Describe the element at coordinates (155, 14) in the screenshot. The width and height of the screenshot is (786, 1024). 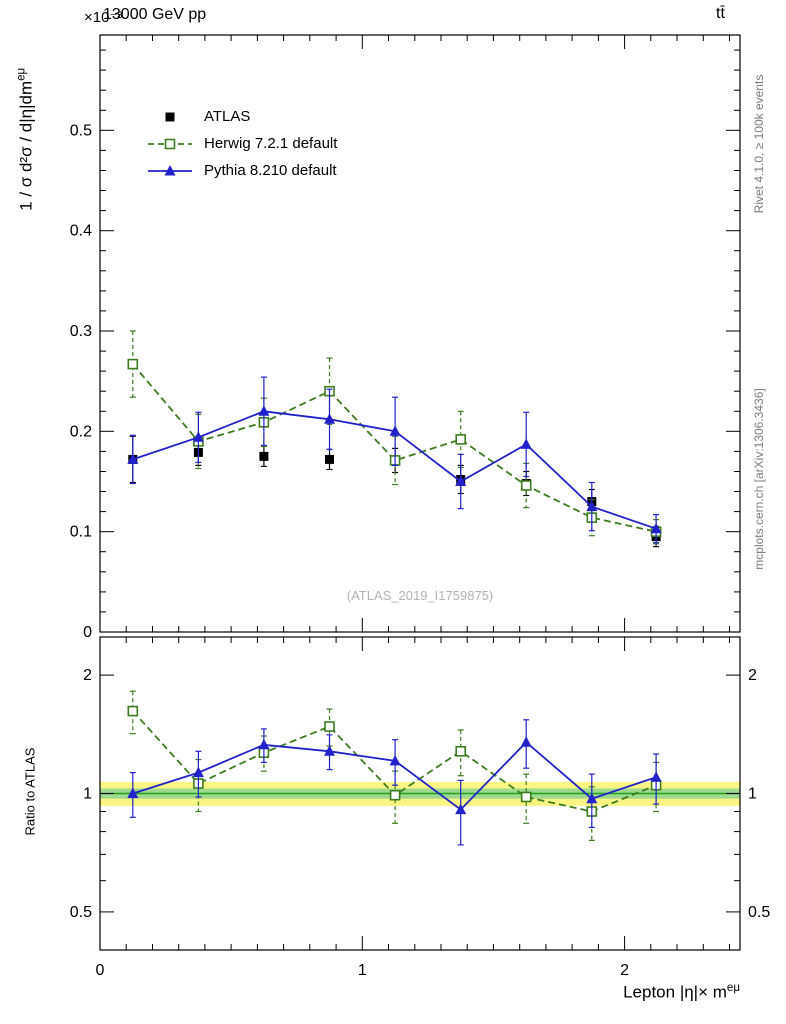
I see `beam-energy-label: 13000 GeV pp` at that location.